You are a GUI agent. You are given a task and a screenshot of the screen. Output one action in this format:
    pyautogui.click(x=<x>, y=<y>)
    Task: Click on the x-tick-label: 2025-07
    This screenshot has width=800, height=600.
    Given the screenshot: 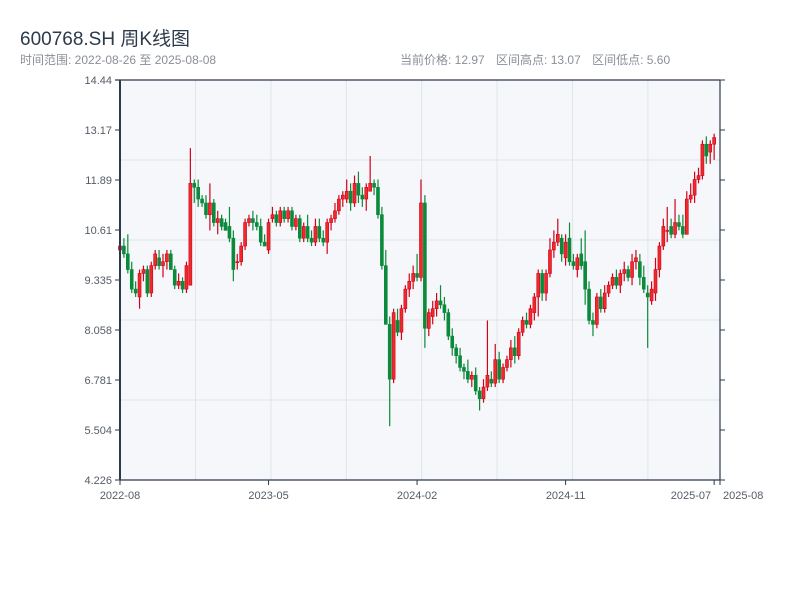 What is the action you would take?
    pyautogui.click(x=691, y=496)
    